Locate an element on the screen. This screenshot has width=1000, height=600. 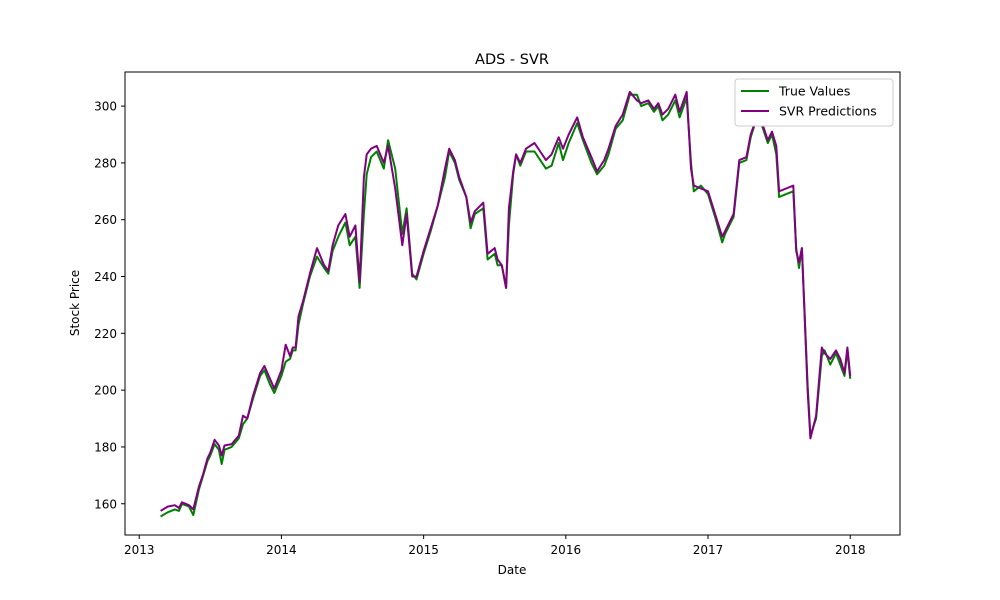
y-tick-label: 260 is located at coordinates (105, 220).